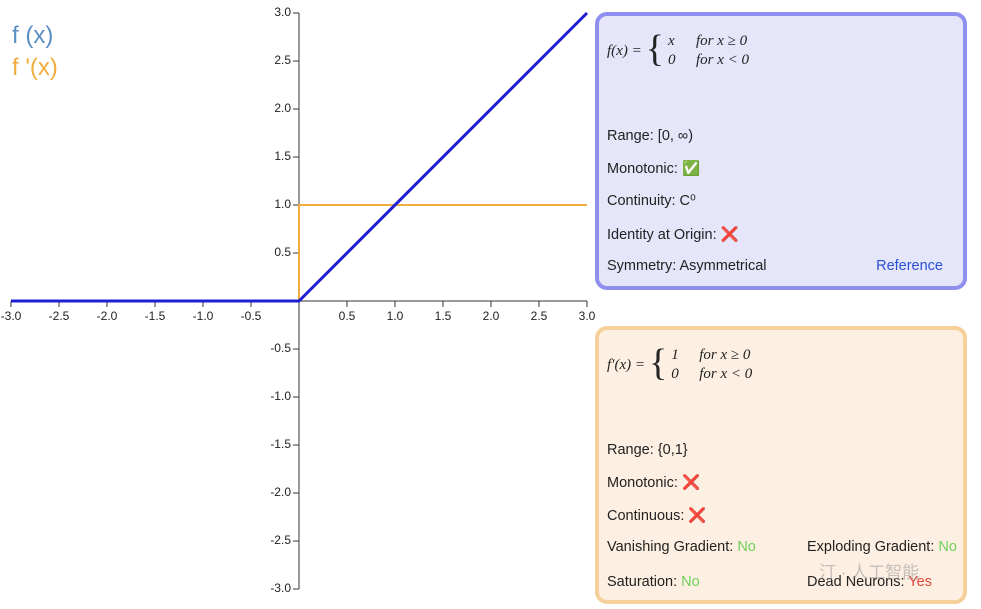 This screenshot has height=609, width=981. Describe the element at coordinates (280, 492) in the screenshot. I see `y-tick-label: -2.0` at that location.